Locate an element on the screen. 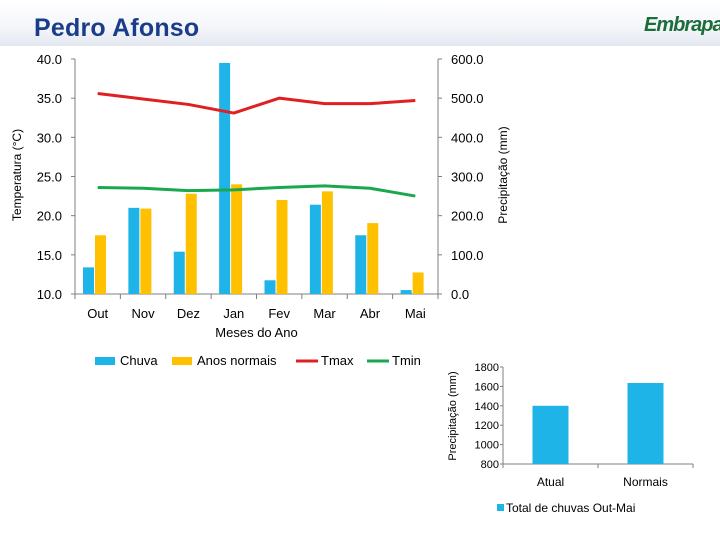  y-tick-label-left: 30.0 is located at coordinates (49, 137).